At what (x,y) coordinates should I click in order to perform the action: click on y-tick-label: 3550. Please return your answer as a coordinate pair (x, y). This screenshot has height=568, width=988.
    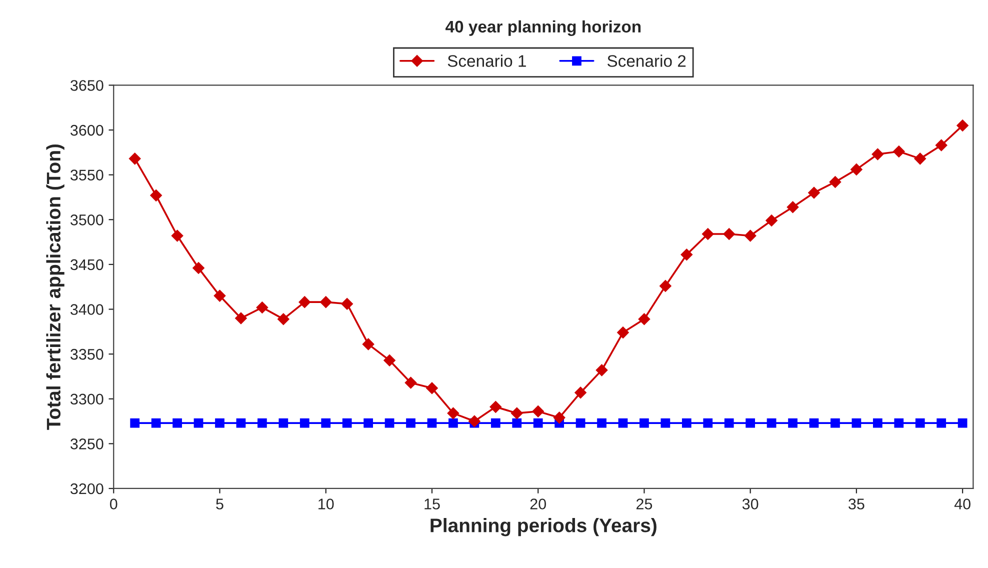
    Looking at the image, I should click on (87, 175).